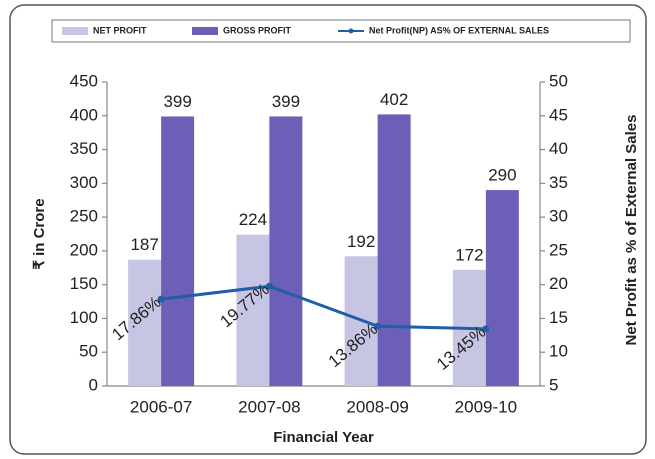 This screenshot has height=459, width=655. Describe the element at coordinates (553, 384) in the screenshot. I see `y2-tick-label: 5` at that location.